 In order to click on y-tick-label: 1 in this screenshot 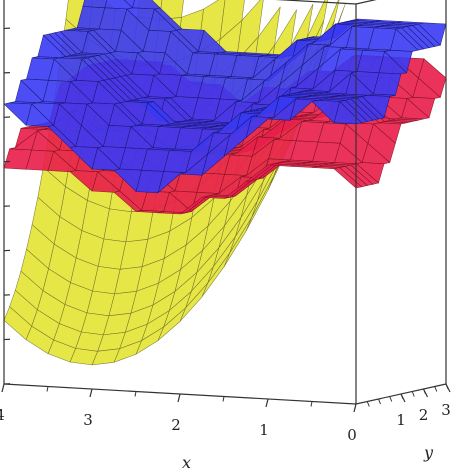, I will do `click(401, 420)`.